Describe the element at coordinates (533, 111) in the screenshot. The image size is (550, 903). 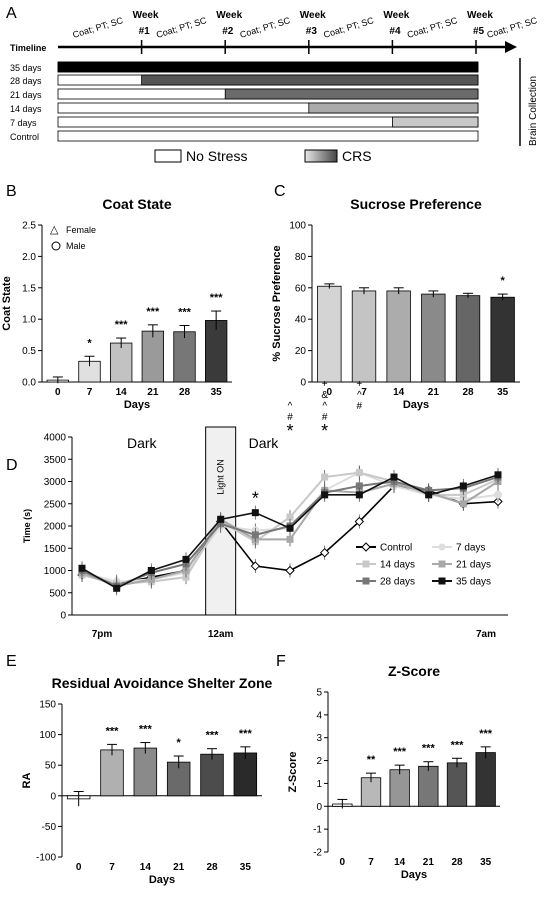
I see `brain-collection-label: Brain Collection` at that location.